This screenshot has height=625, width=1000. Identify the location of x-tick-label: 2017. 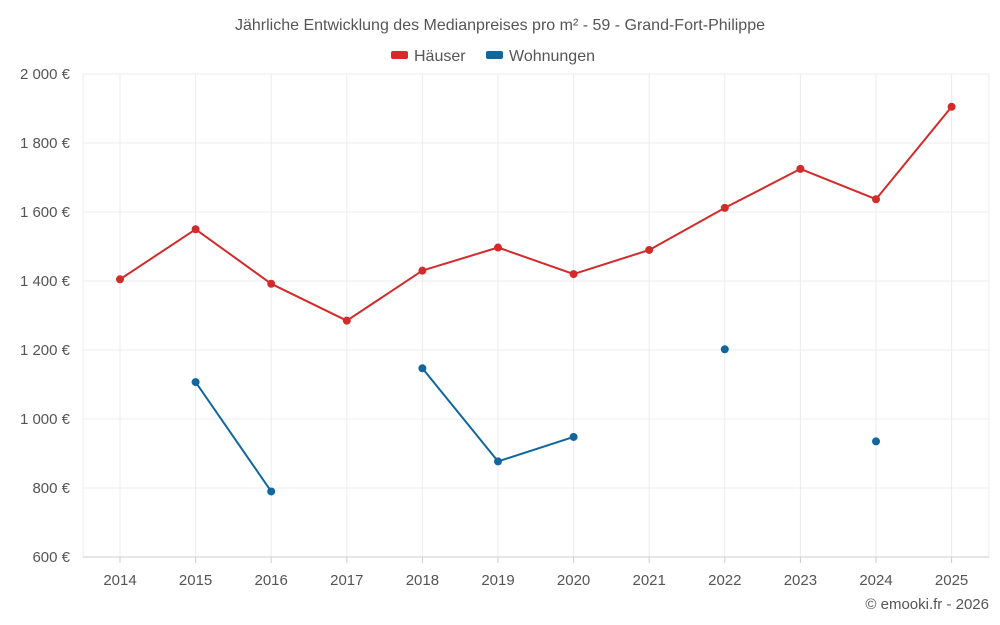
(346, 580).